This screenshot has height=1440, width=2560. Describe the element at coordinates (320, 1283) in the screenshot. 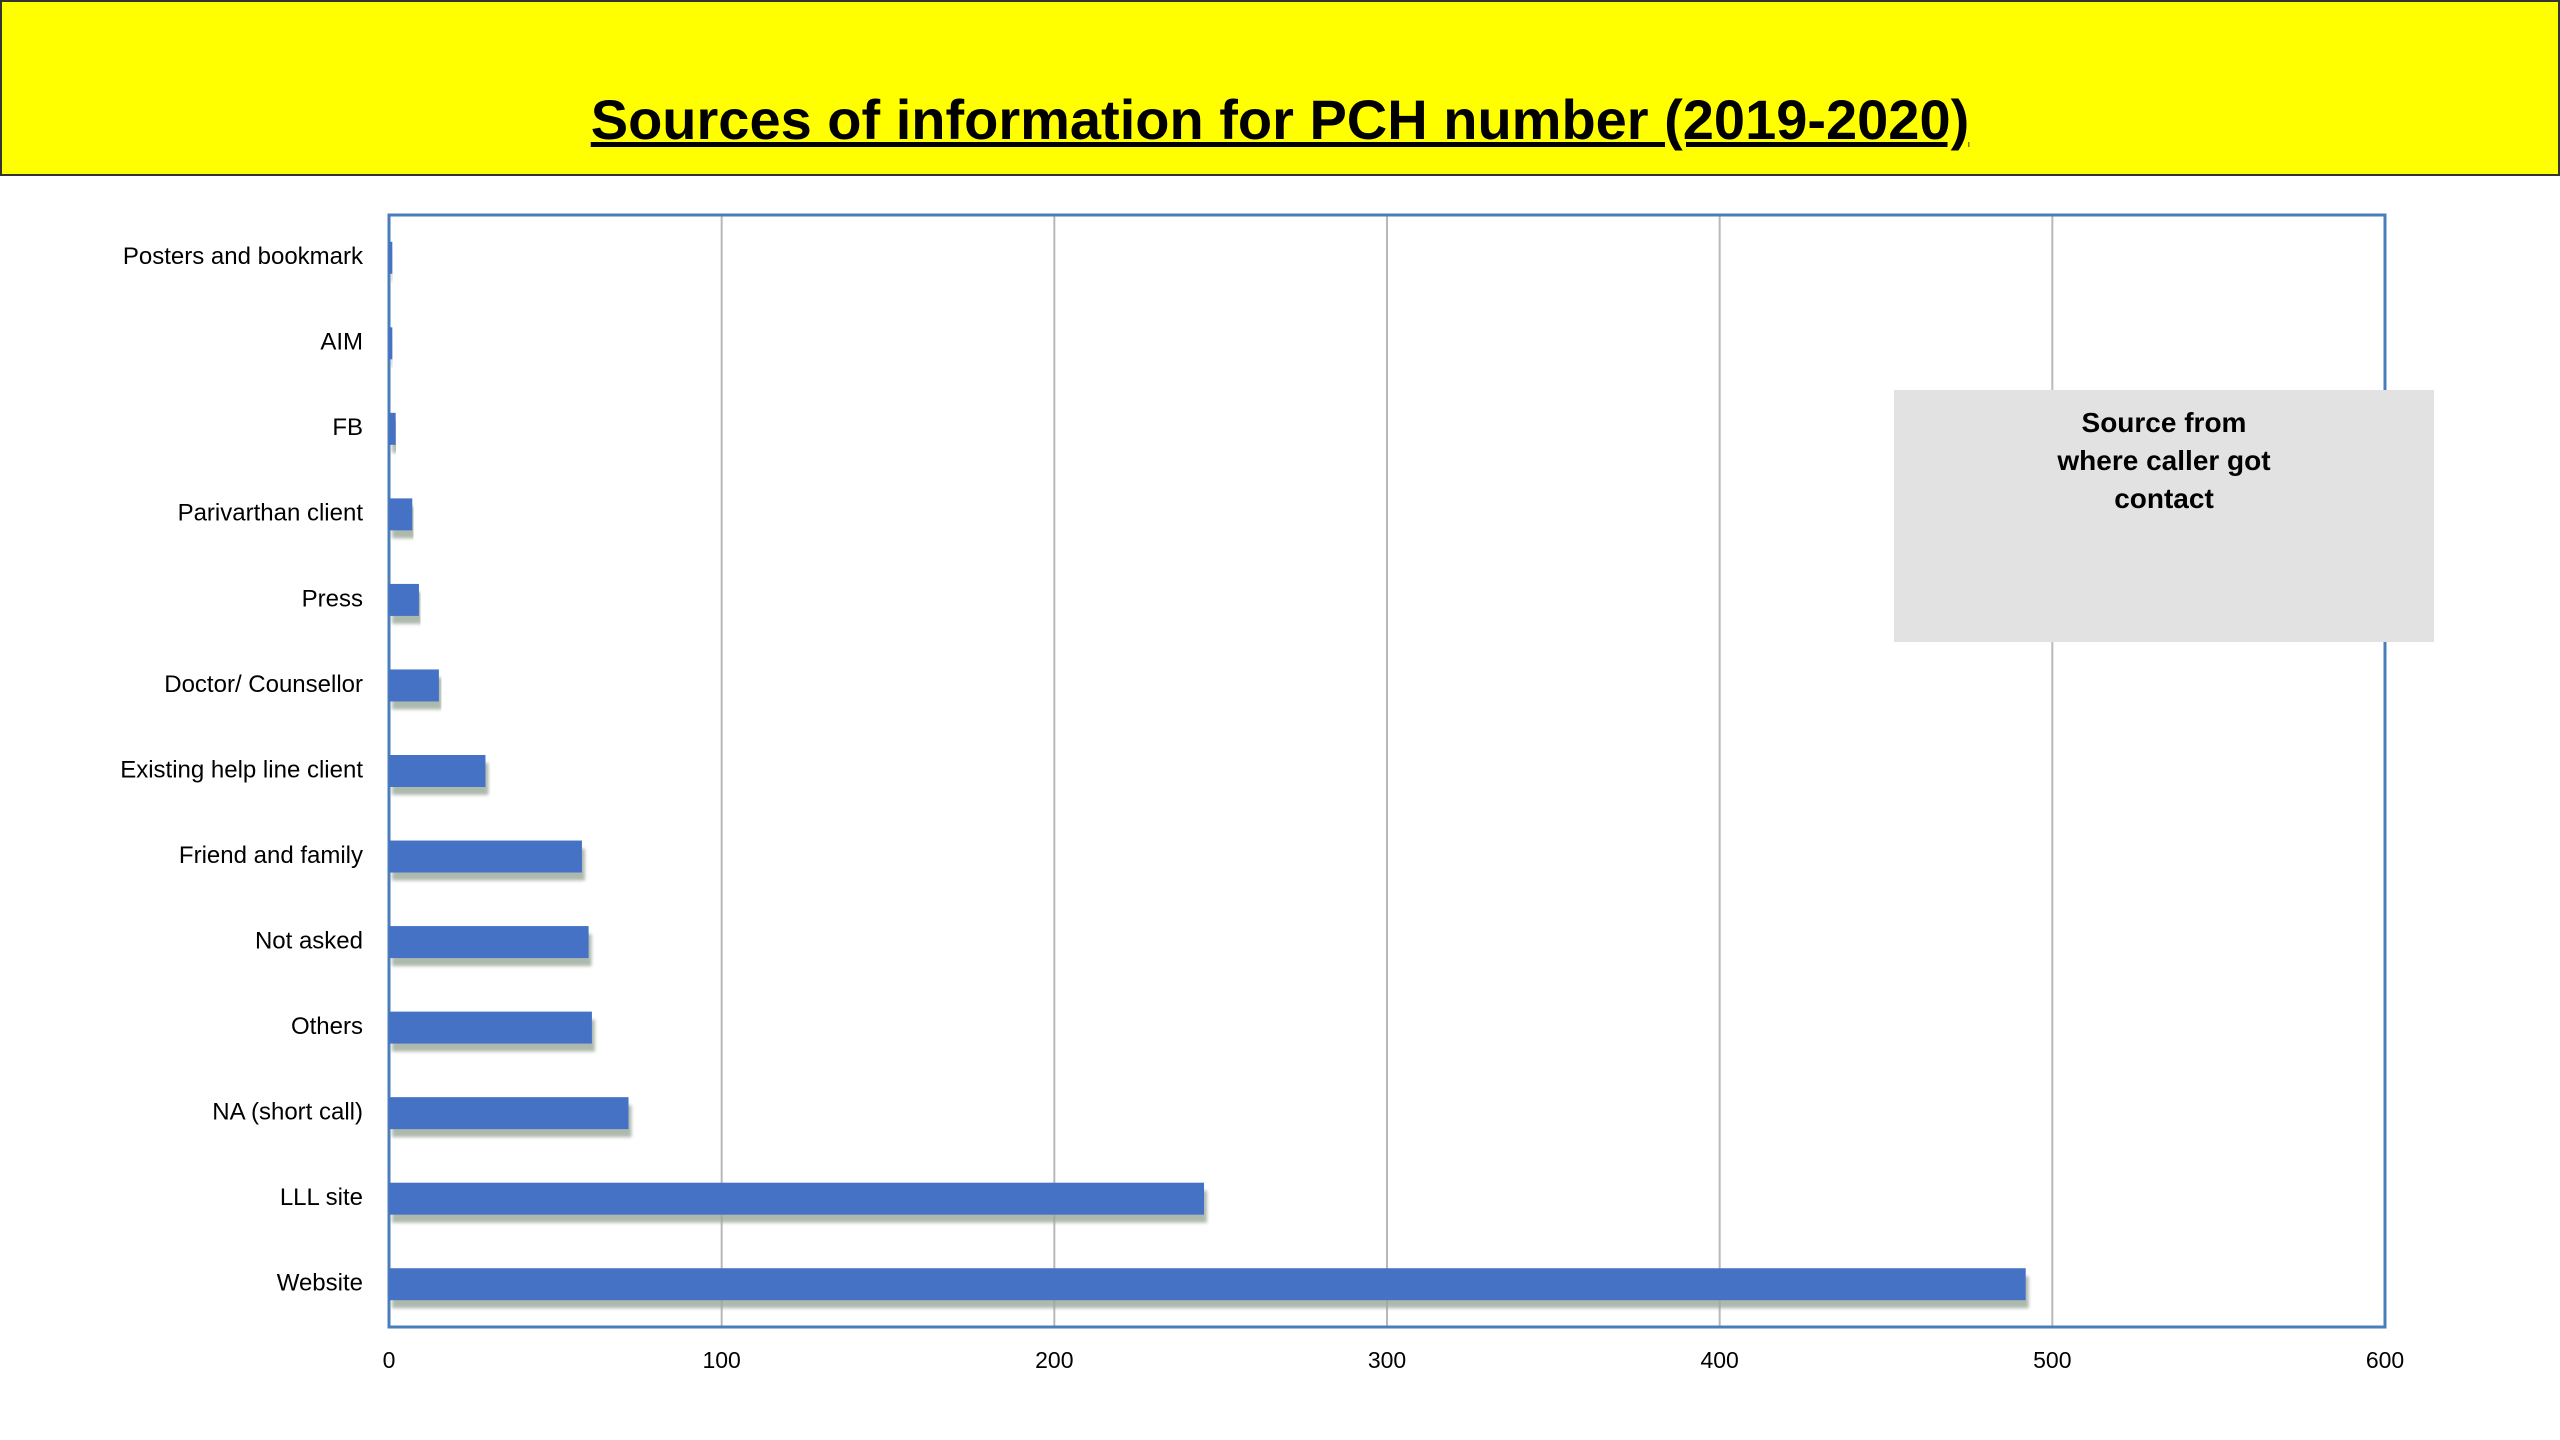

I see `y-tick-label: Website` at that location.